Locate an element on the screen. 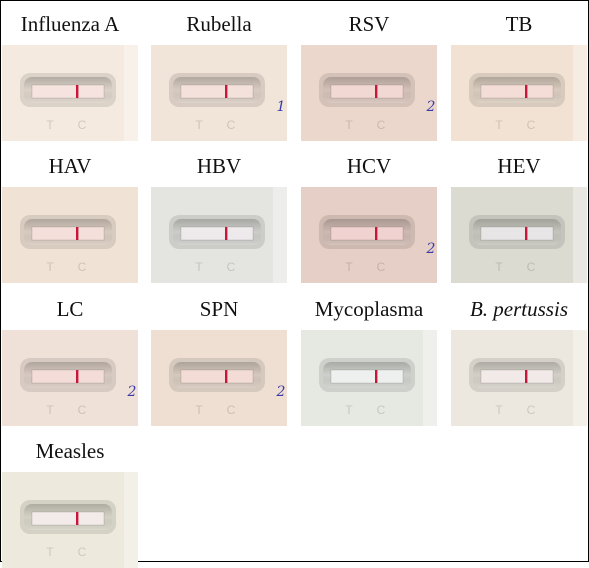  panel-label: B. pertussis is located at coordinates (518, 309).